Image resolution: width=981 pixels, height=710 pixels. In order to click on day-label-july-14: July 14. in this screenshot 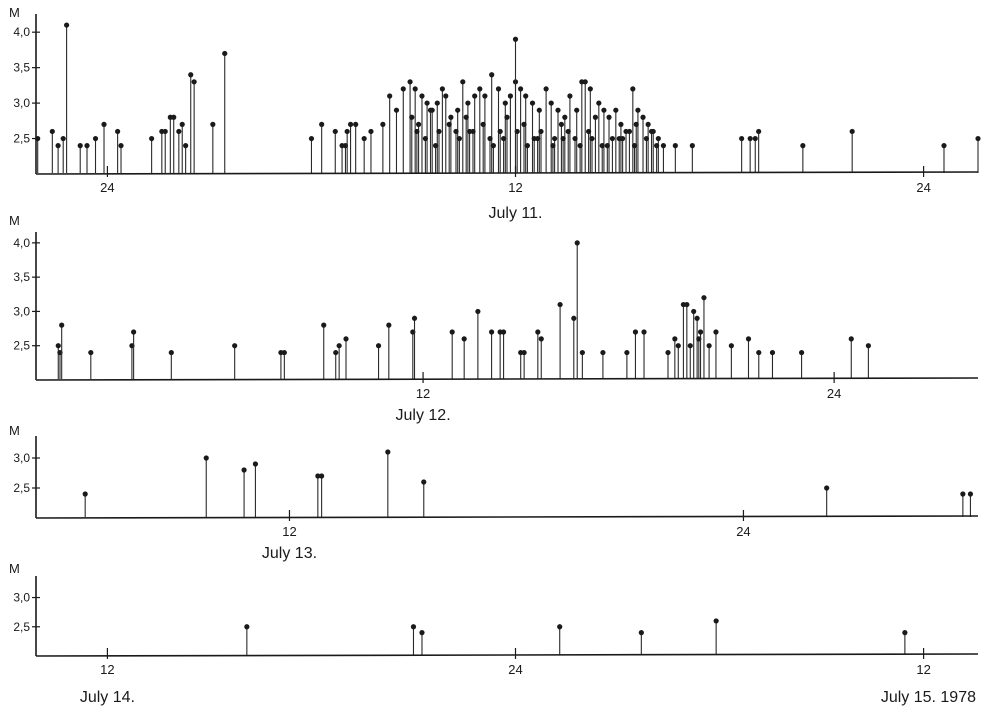, I will do `click(107, 697)`.